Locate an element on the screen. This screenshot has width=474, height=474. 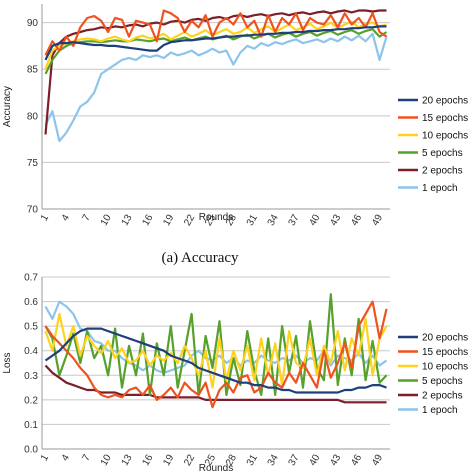
series-line-15-epochs is located at coordinates (216, 32).